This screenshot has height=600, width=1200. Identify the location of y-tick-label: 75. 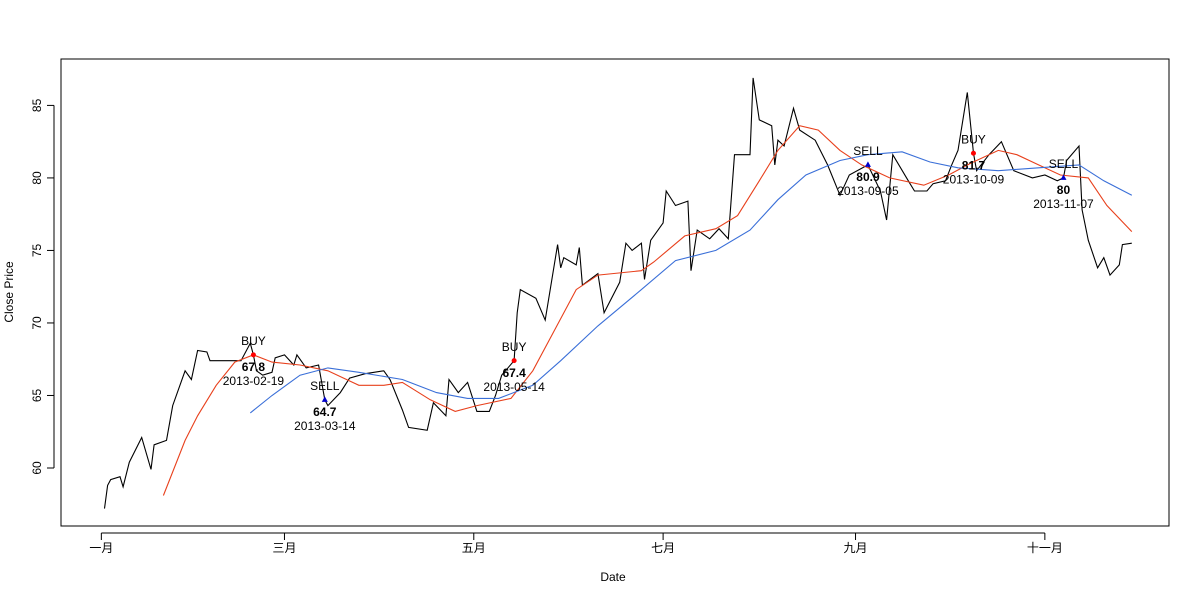
(37, 250).